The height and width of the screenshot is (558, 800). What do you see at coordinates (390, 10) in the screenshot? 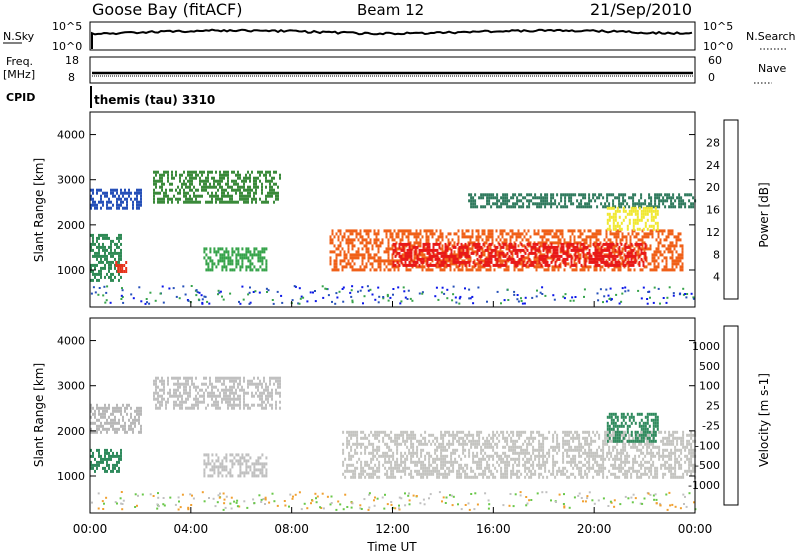
I see `beam-title: Beam 12` at bounding box center [390, 10].